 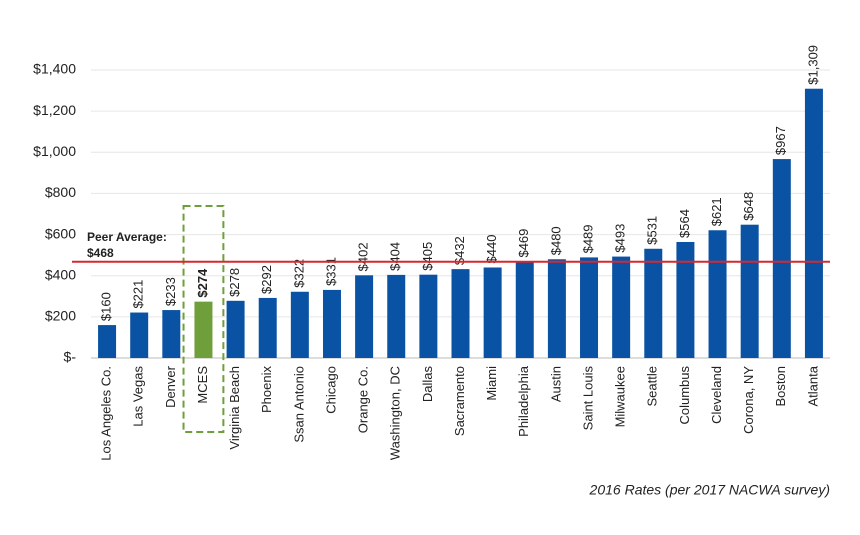 I want to click on x-tick-label: Cleveland, so click(x=716, y=395).